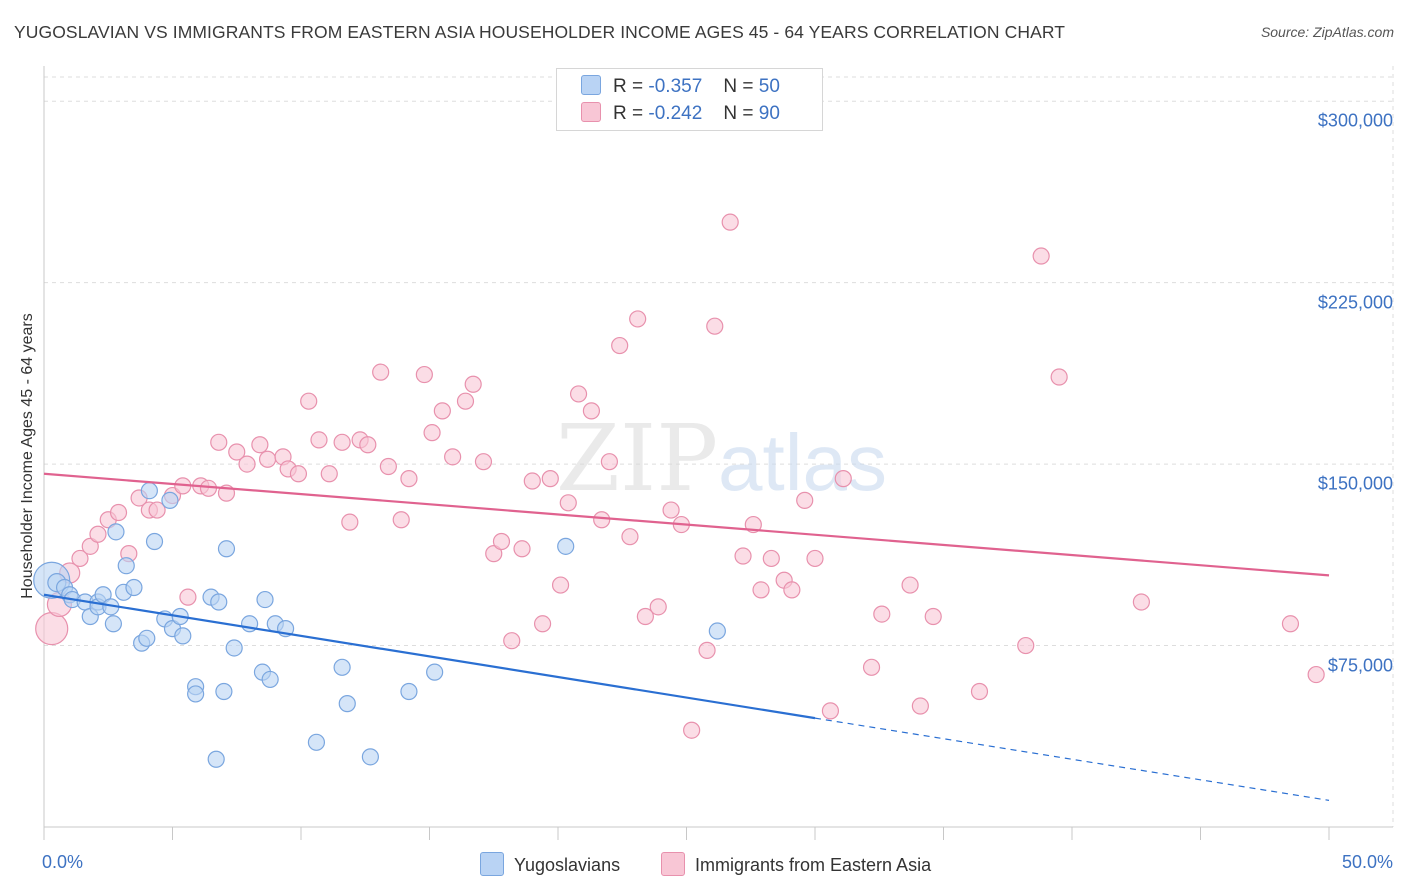  What do you see at coordinates (429, 656) in the screenshot?
I see `trend-line-yugoslavians` at bounding box center [429, 656].